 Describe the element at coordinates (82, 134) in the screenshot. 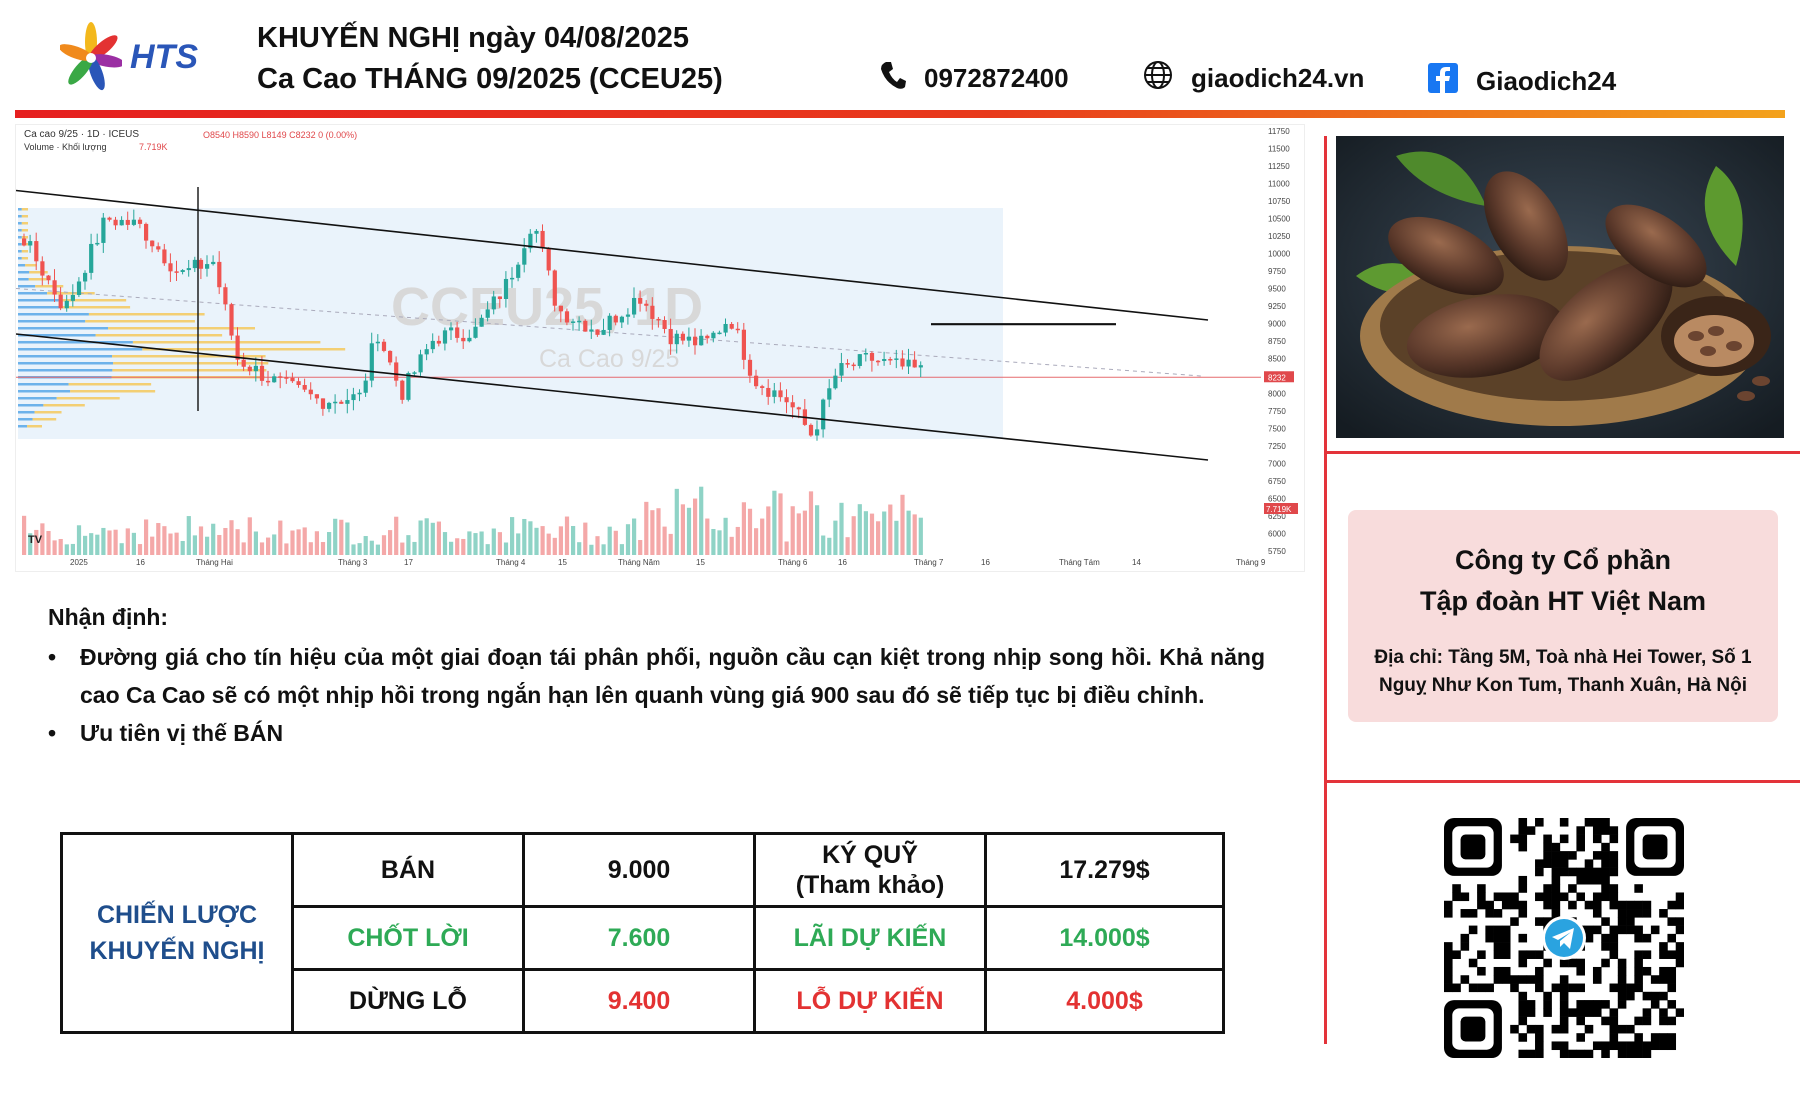

I see `chart-symbol: Ca cao 9/25 · 1D · ICEUS` at that location.